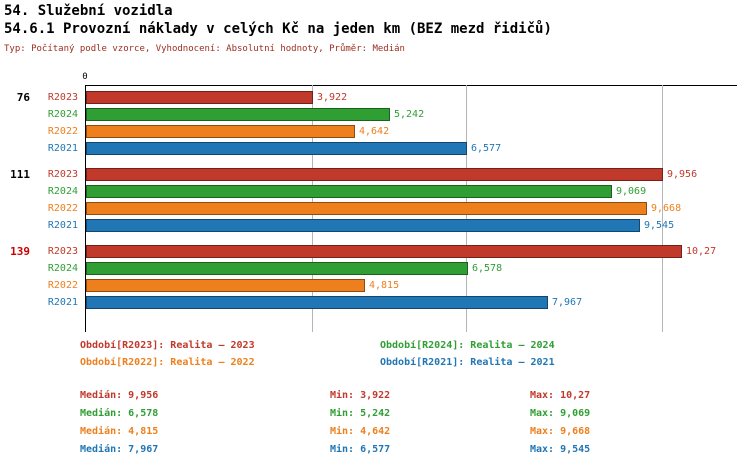 This screenshot has height=476, width=750. I want to click on legend-item: Období[R2021]: Realita – 2021, so click(467, 362).